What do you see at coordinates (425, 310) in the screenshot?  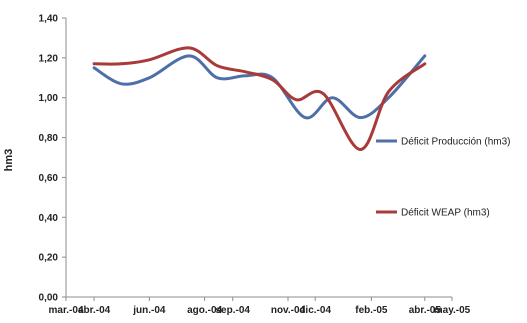 I see `x-tick-label: abr.-05` at bounding box center [425, 310].